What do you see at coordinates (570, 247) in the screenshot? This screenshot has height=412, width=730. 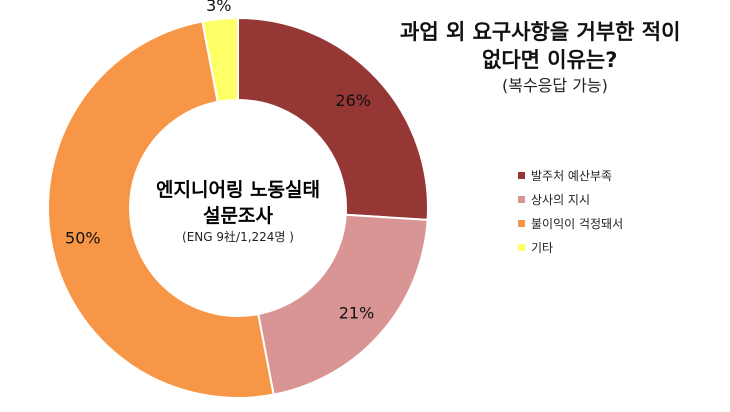 I see `legend-item-other: 기타` at bounding box center [570, 247].